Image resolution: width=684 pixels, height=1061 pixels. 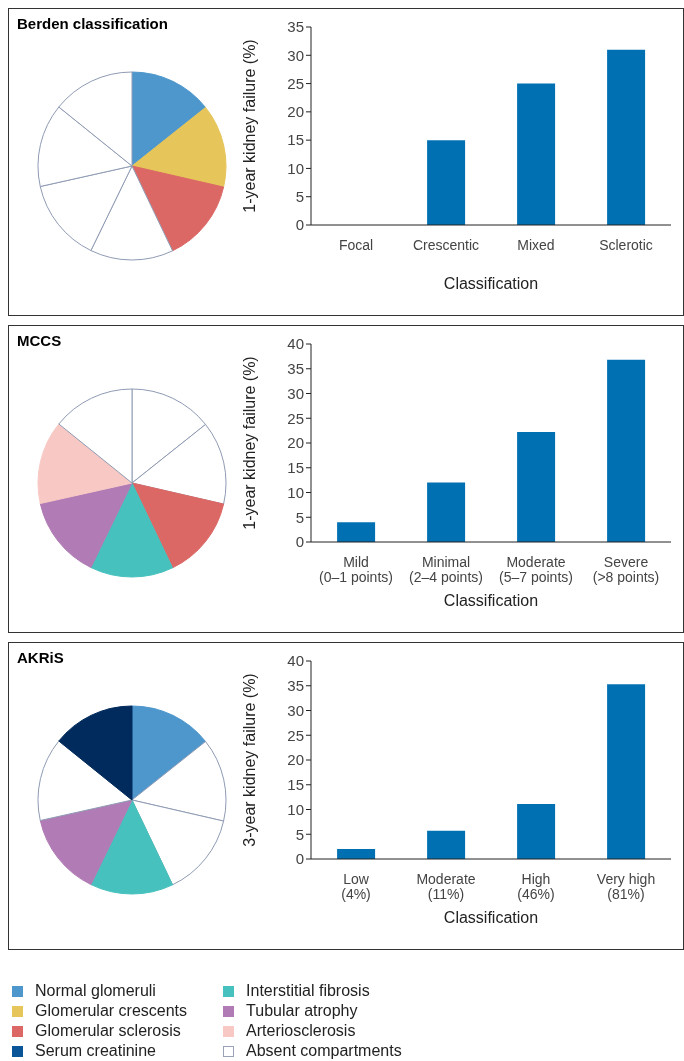 What do you see at coordinates (446, 886) in the screenshot?
I see `x-tick-label: Moderate (11%)` at bounding box center [446, 886].